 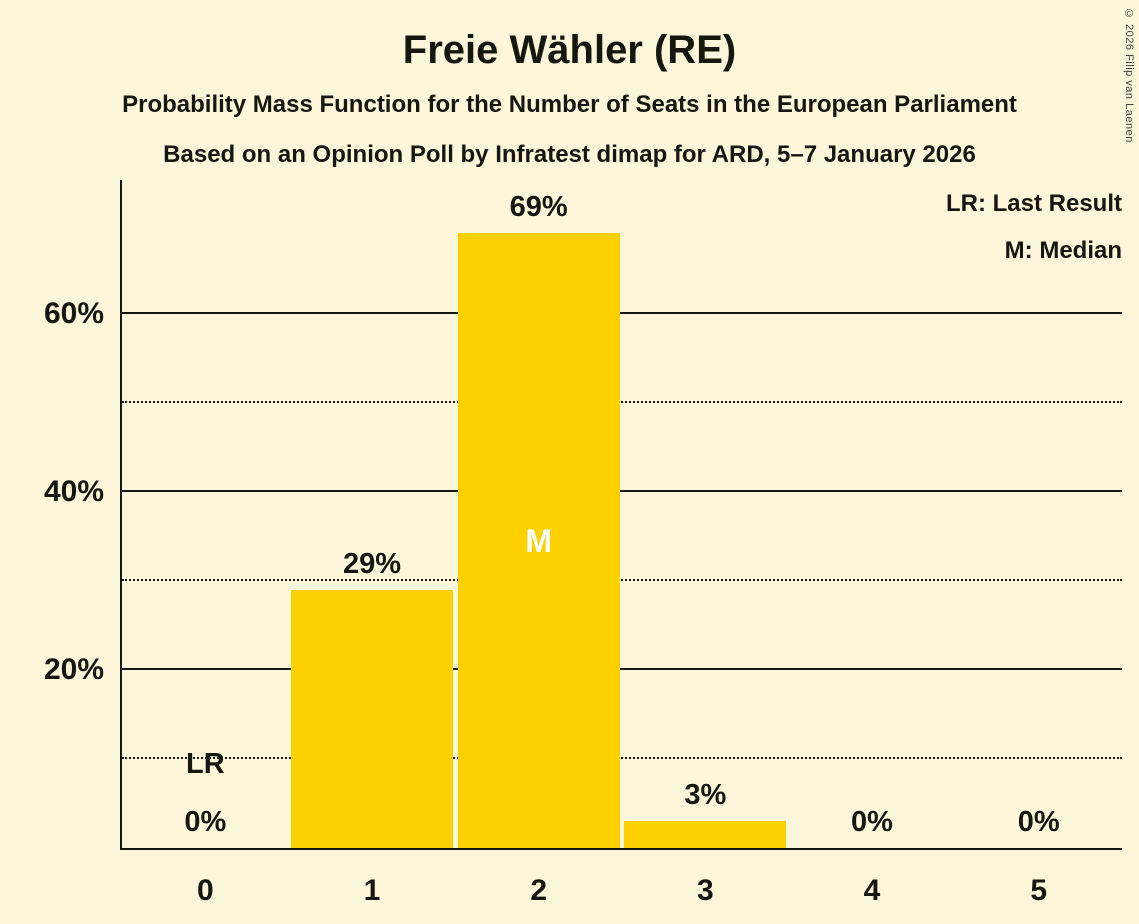 What do you see at coordinates (705, 795) in the screenshot?
I see `bar-value-label-3: 3%` at bounding box center [705, 795].